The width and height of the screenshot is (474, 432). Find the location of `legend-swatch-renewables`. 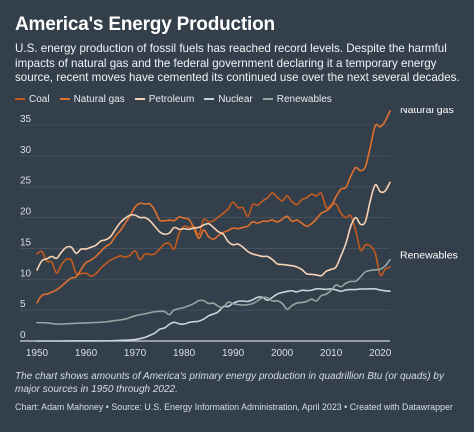

legend-swatch-renewables is located at coordinates (267, 99).